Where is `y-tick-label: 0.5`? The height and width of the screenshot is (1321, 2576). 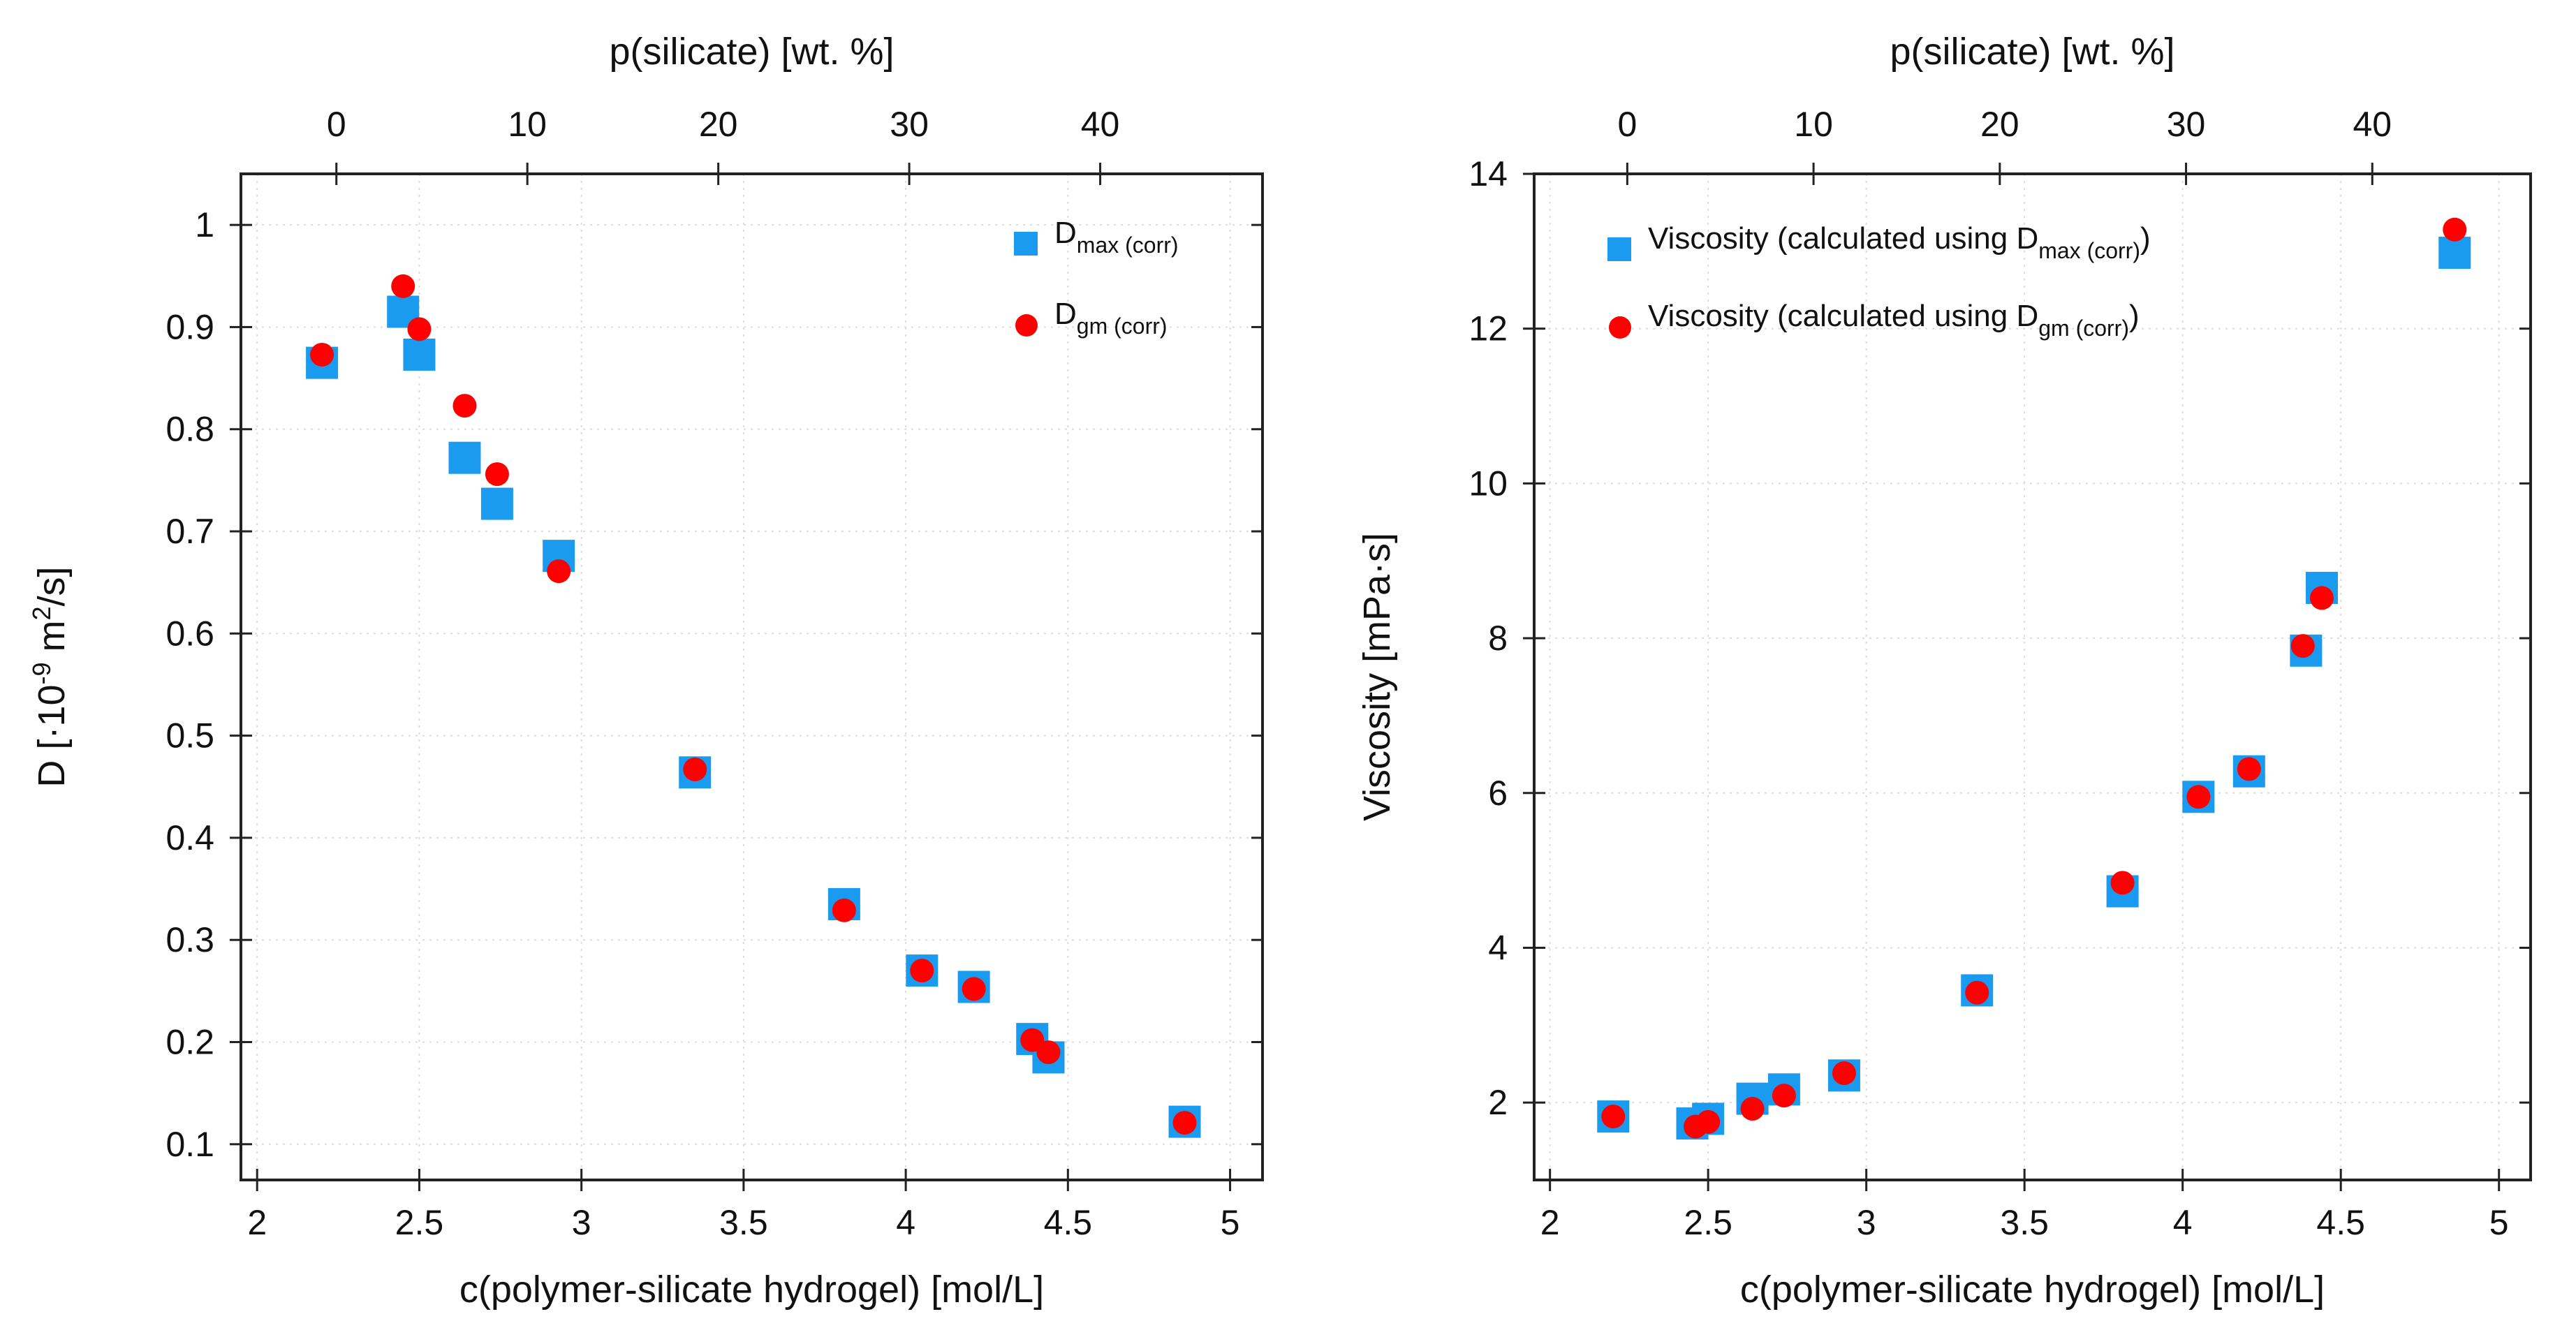 y-tick-label: 0.5 is located at coordinates (189, 735).